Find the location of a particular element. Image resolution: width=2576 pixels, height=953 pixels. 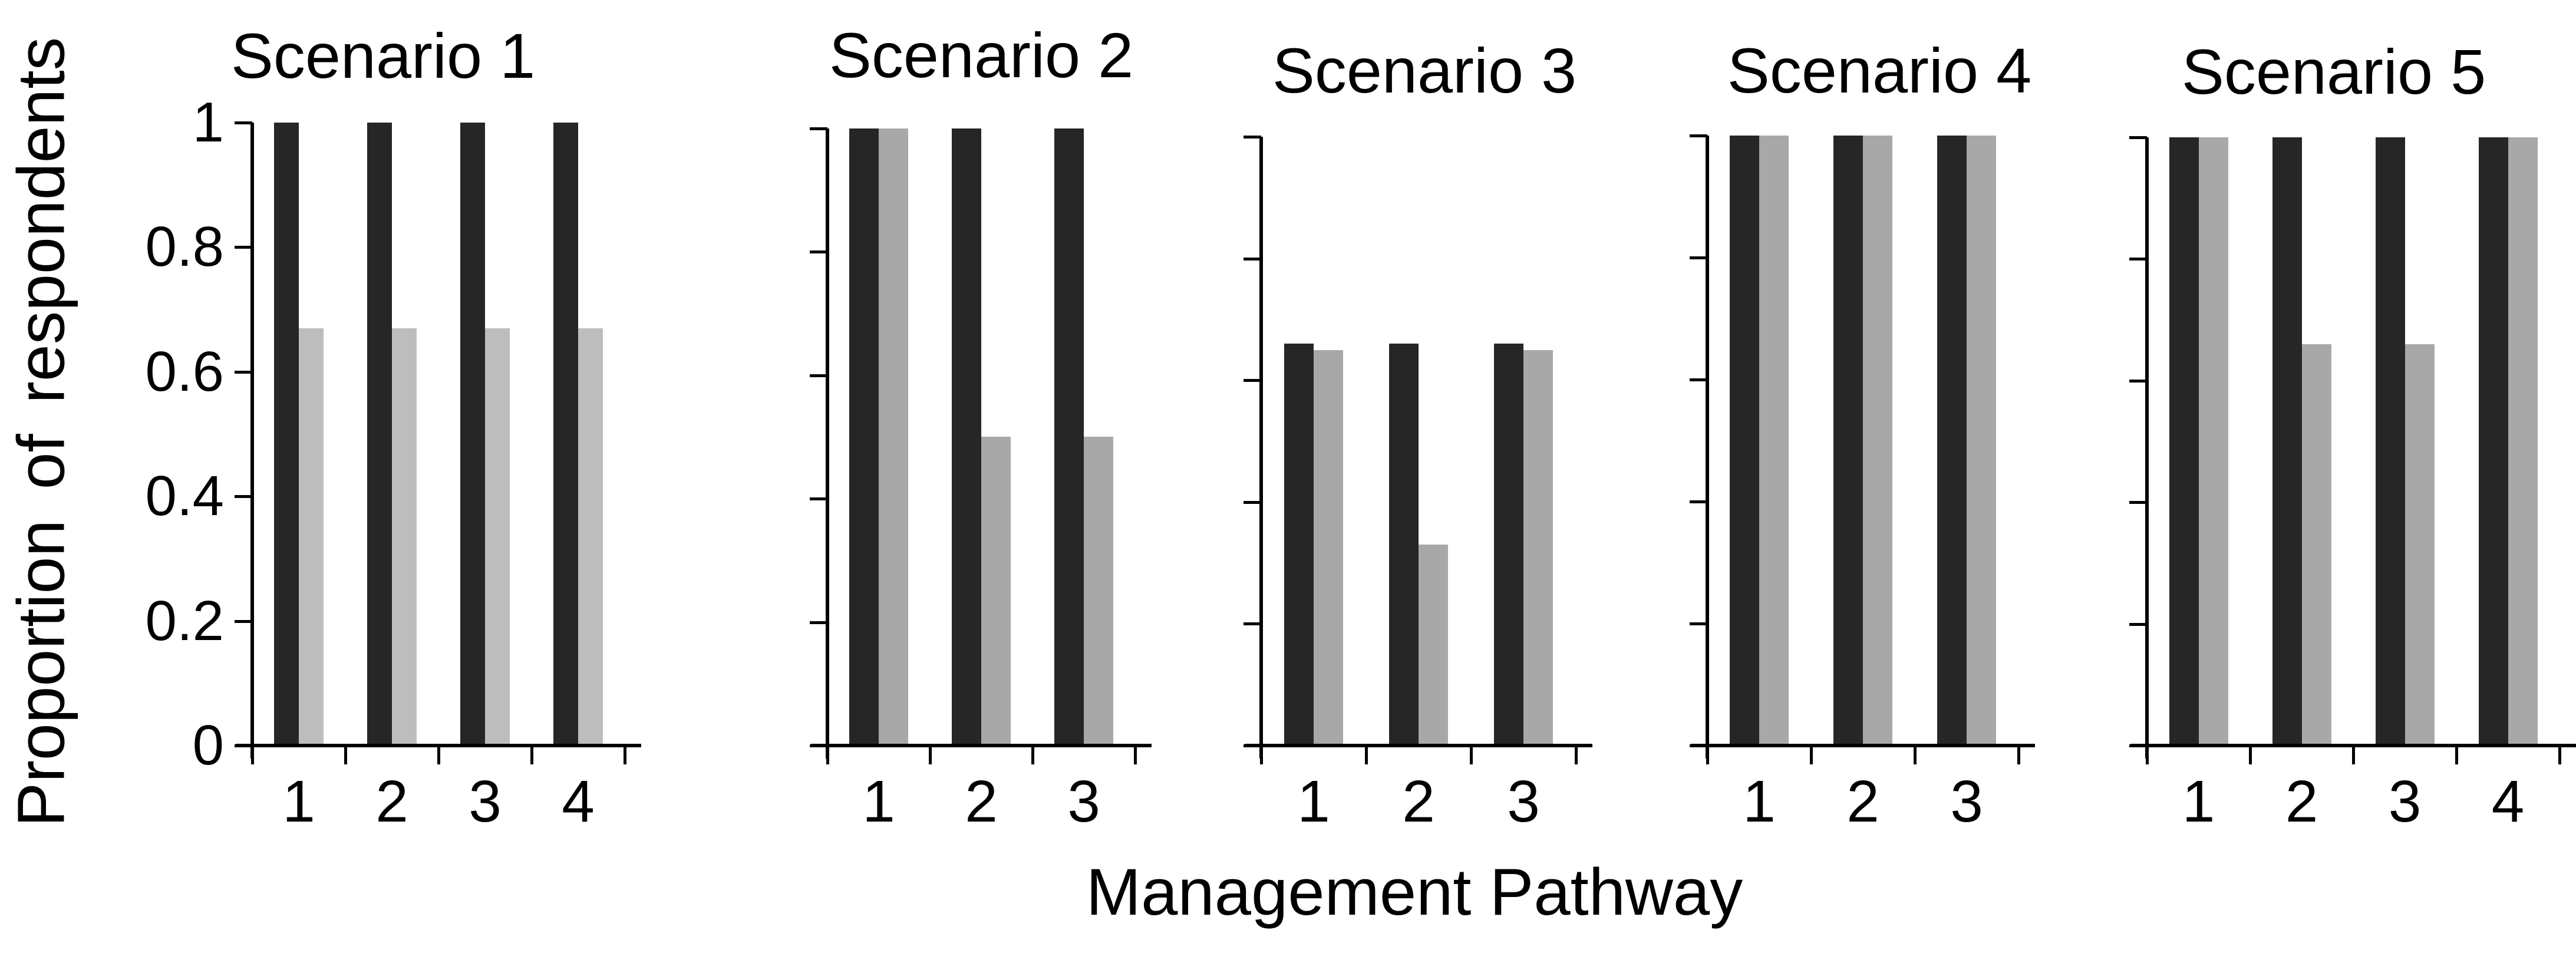

bar-s5-g4-black is located at coordinates (2493, 441).